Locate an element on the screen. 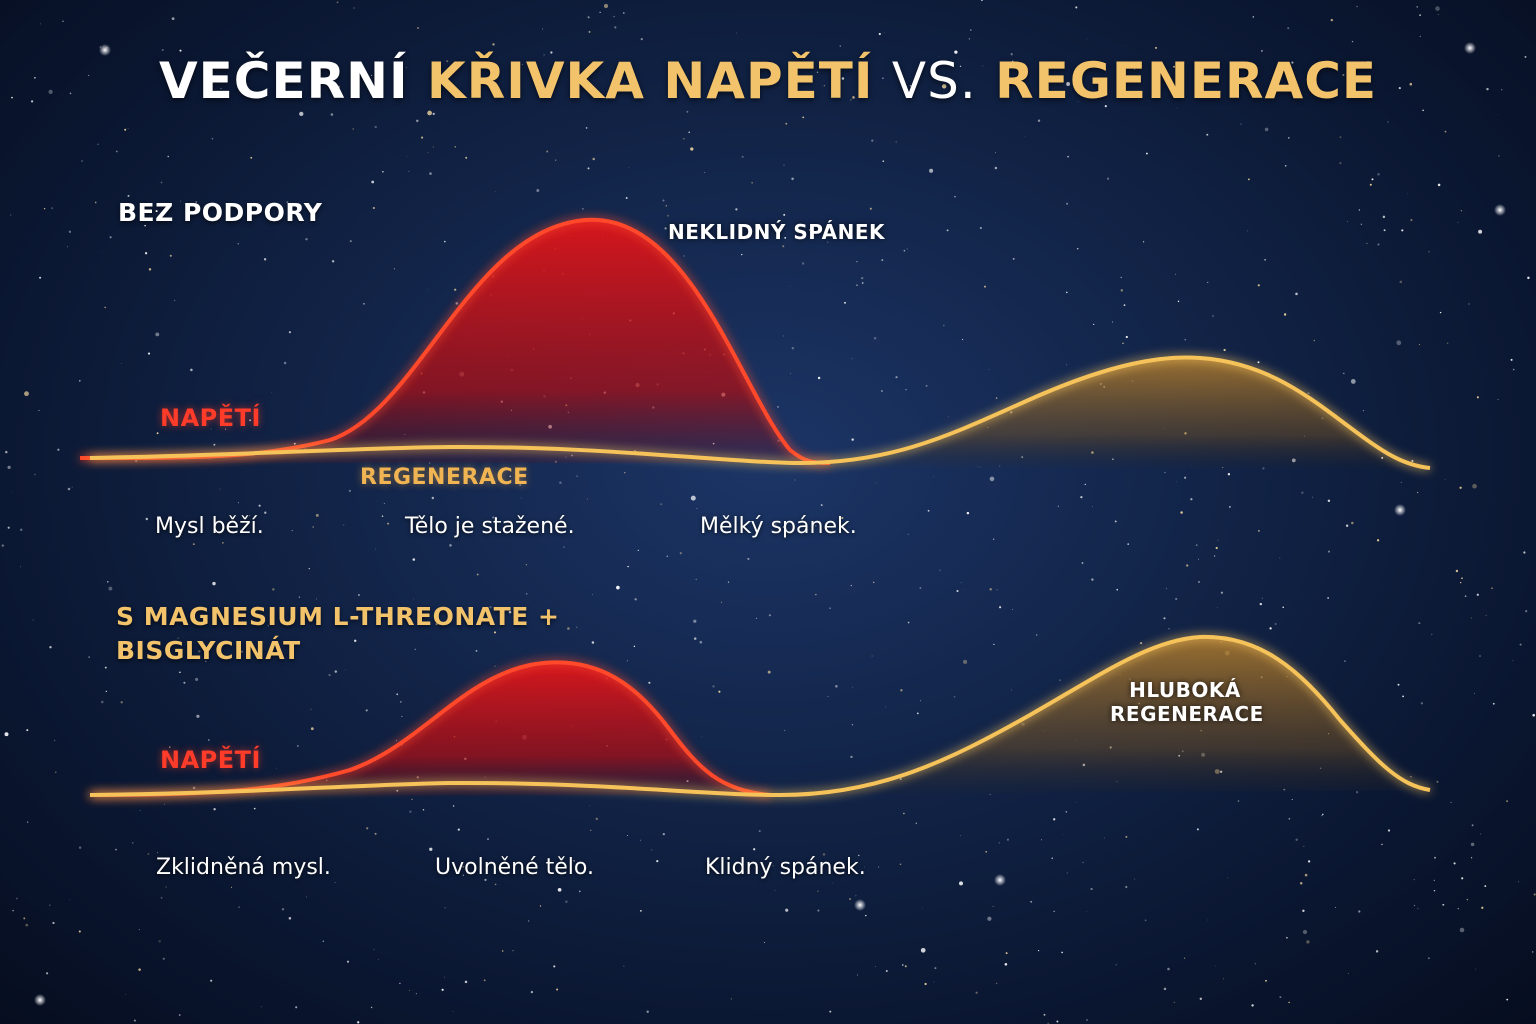 Image resolution: width=1536 pixels, height=1024 pixels. panel2-heading: S MAGNESIUM L-THREONATE + BISGLYCINÁT is located at coordinates (337, 634).